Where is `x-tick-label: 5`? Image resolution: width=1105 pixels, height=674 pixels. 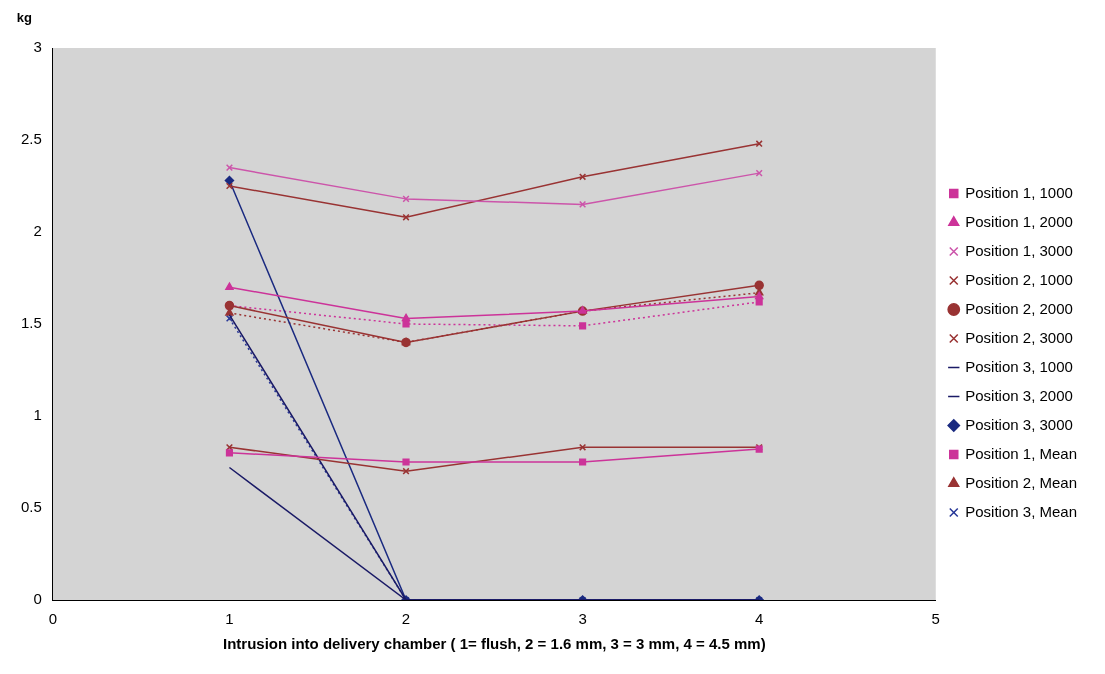
x-tick-label: 5 is located at coordinates (935, 619).